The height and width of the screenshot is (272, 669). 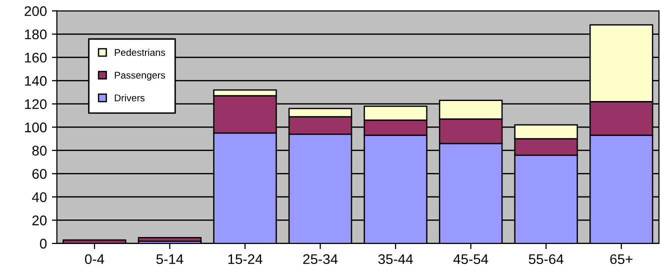 I want to click on y-tick-label: 180, so click(x=36, y=34).